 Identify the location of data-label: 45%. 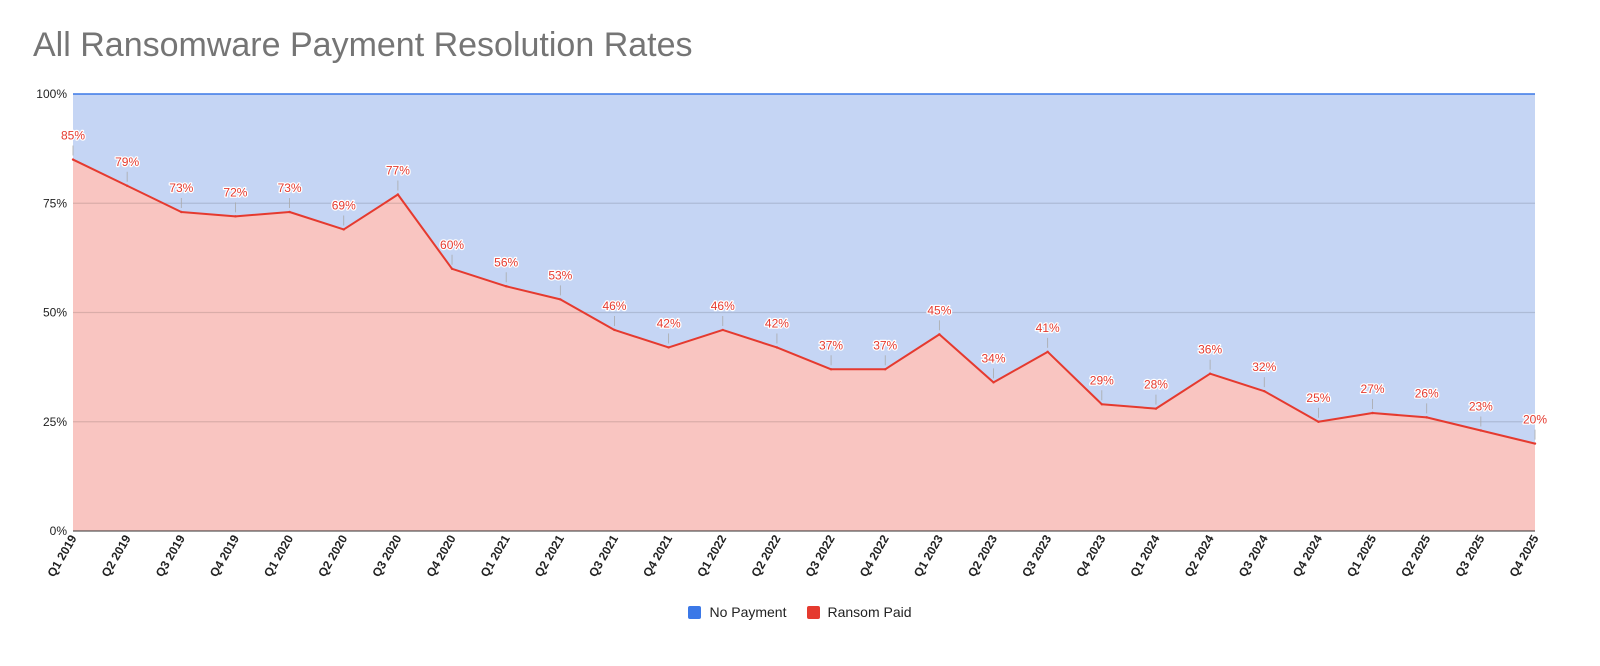
(939, 310).